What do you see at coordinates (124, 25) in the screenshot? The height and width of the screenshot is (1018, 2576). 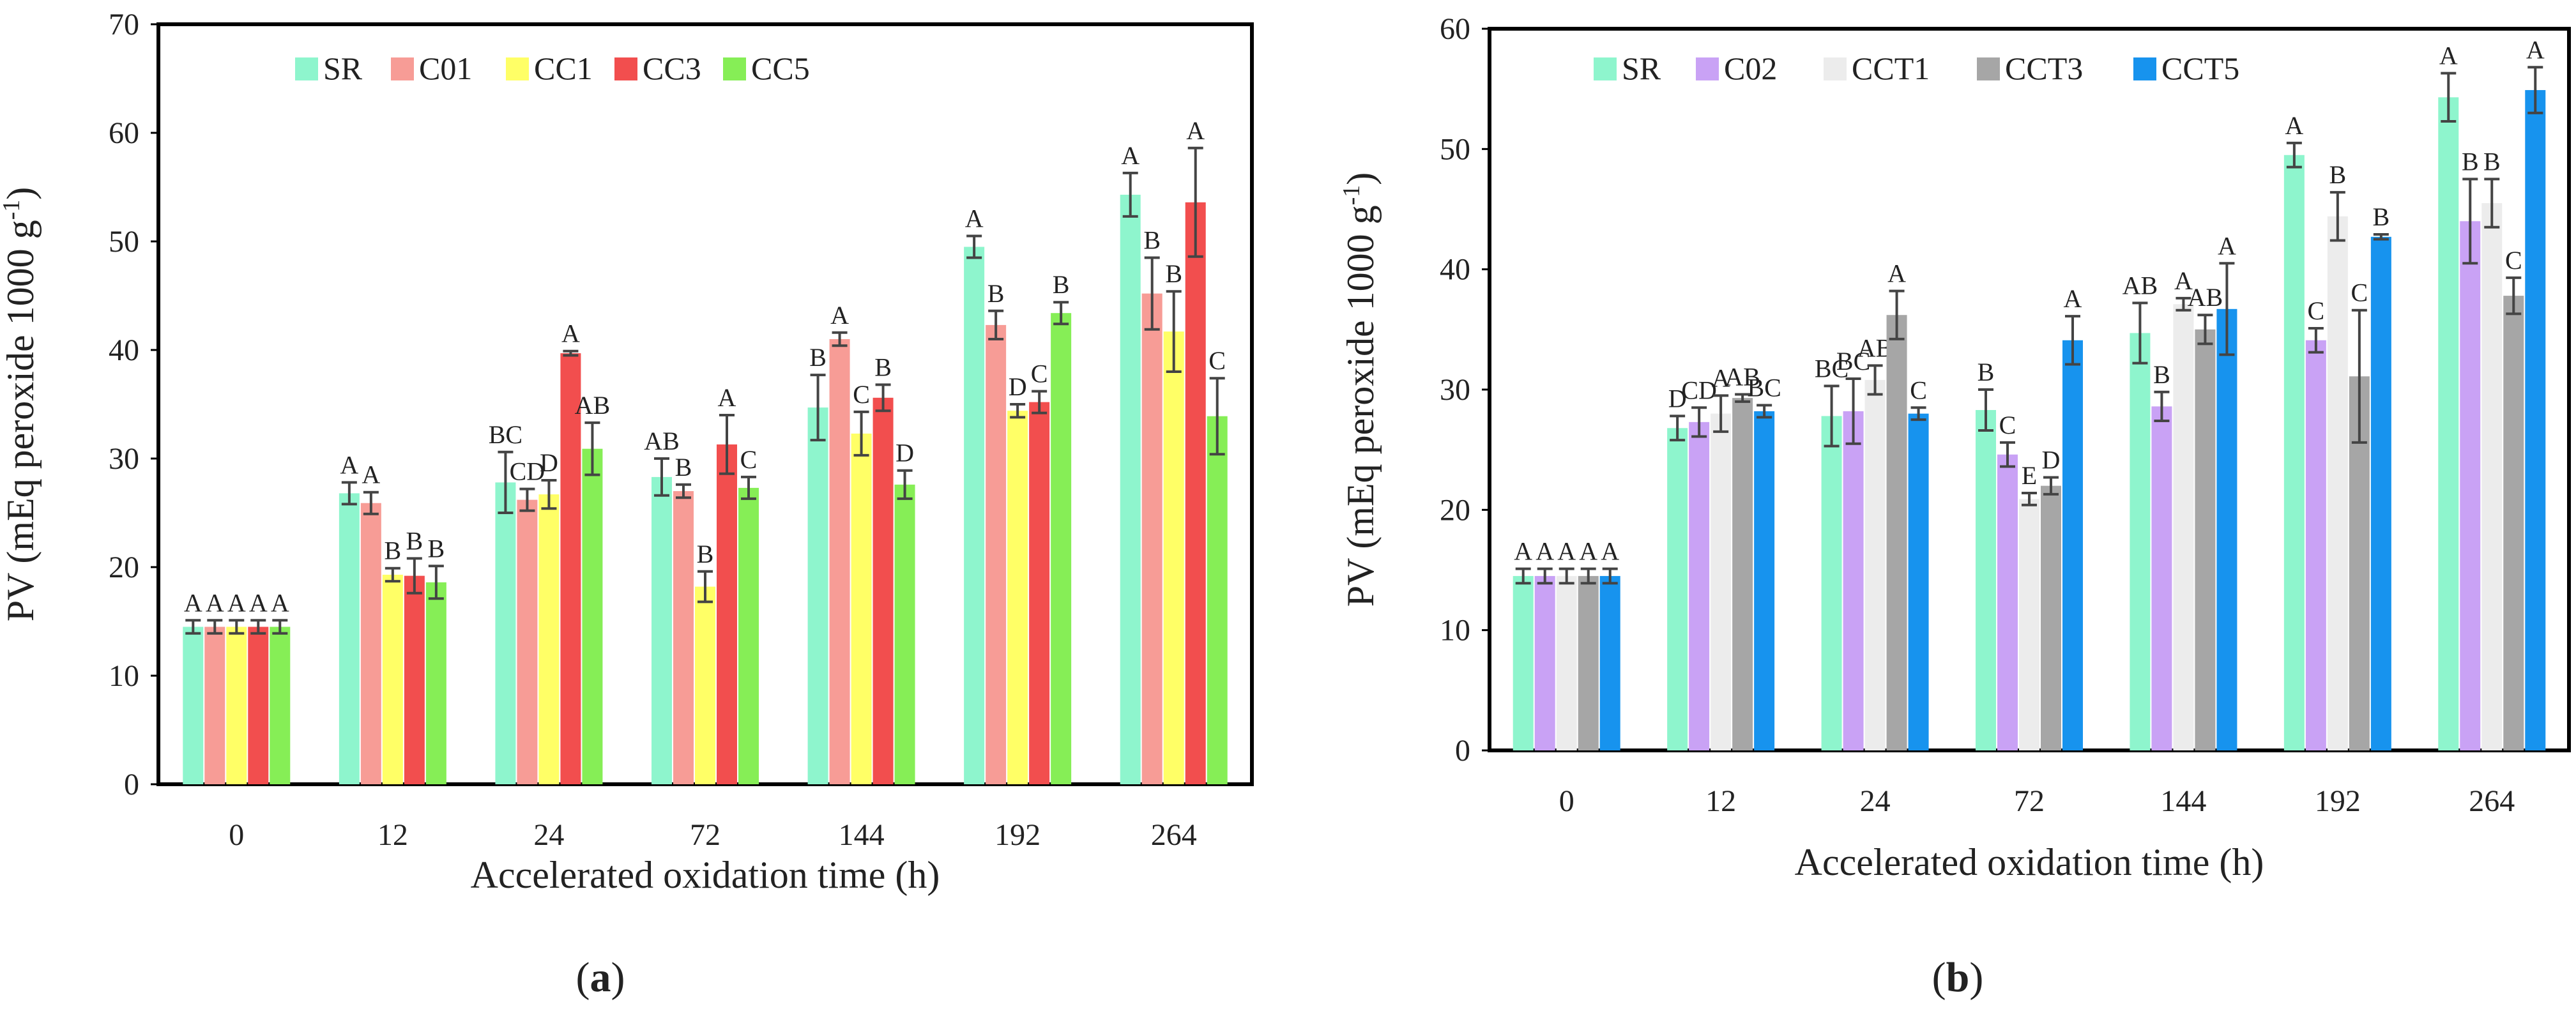 I see `y-tick-label: 70` at bounding box center [124, 25].